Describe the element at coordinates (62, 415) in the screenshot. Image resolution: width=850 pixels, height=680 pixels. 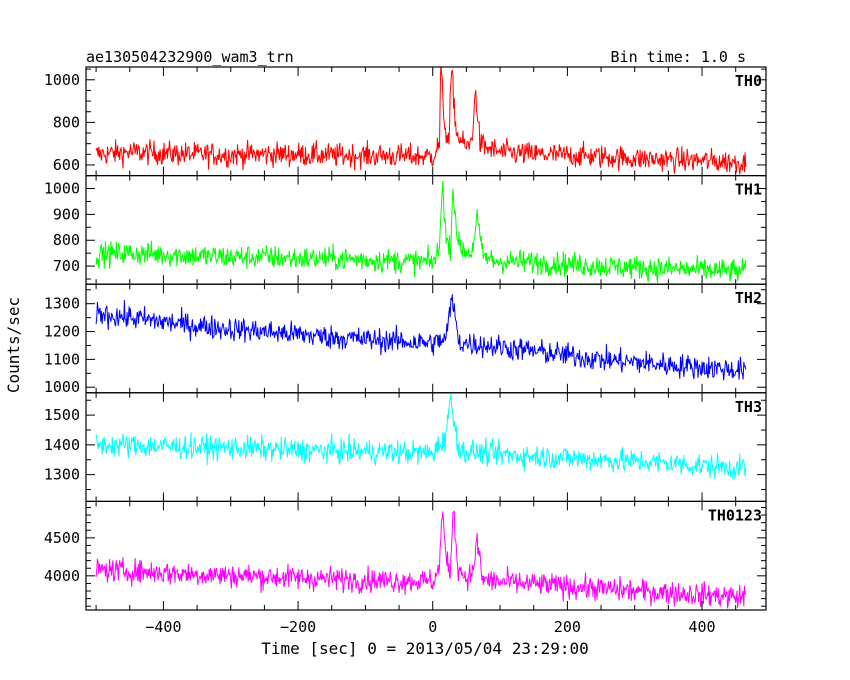
I see `y-tick-label: 1500` at that location.